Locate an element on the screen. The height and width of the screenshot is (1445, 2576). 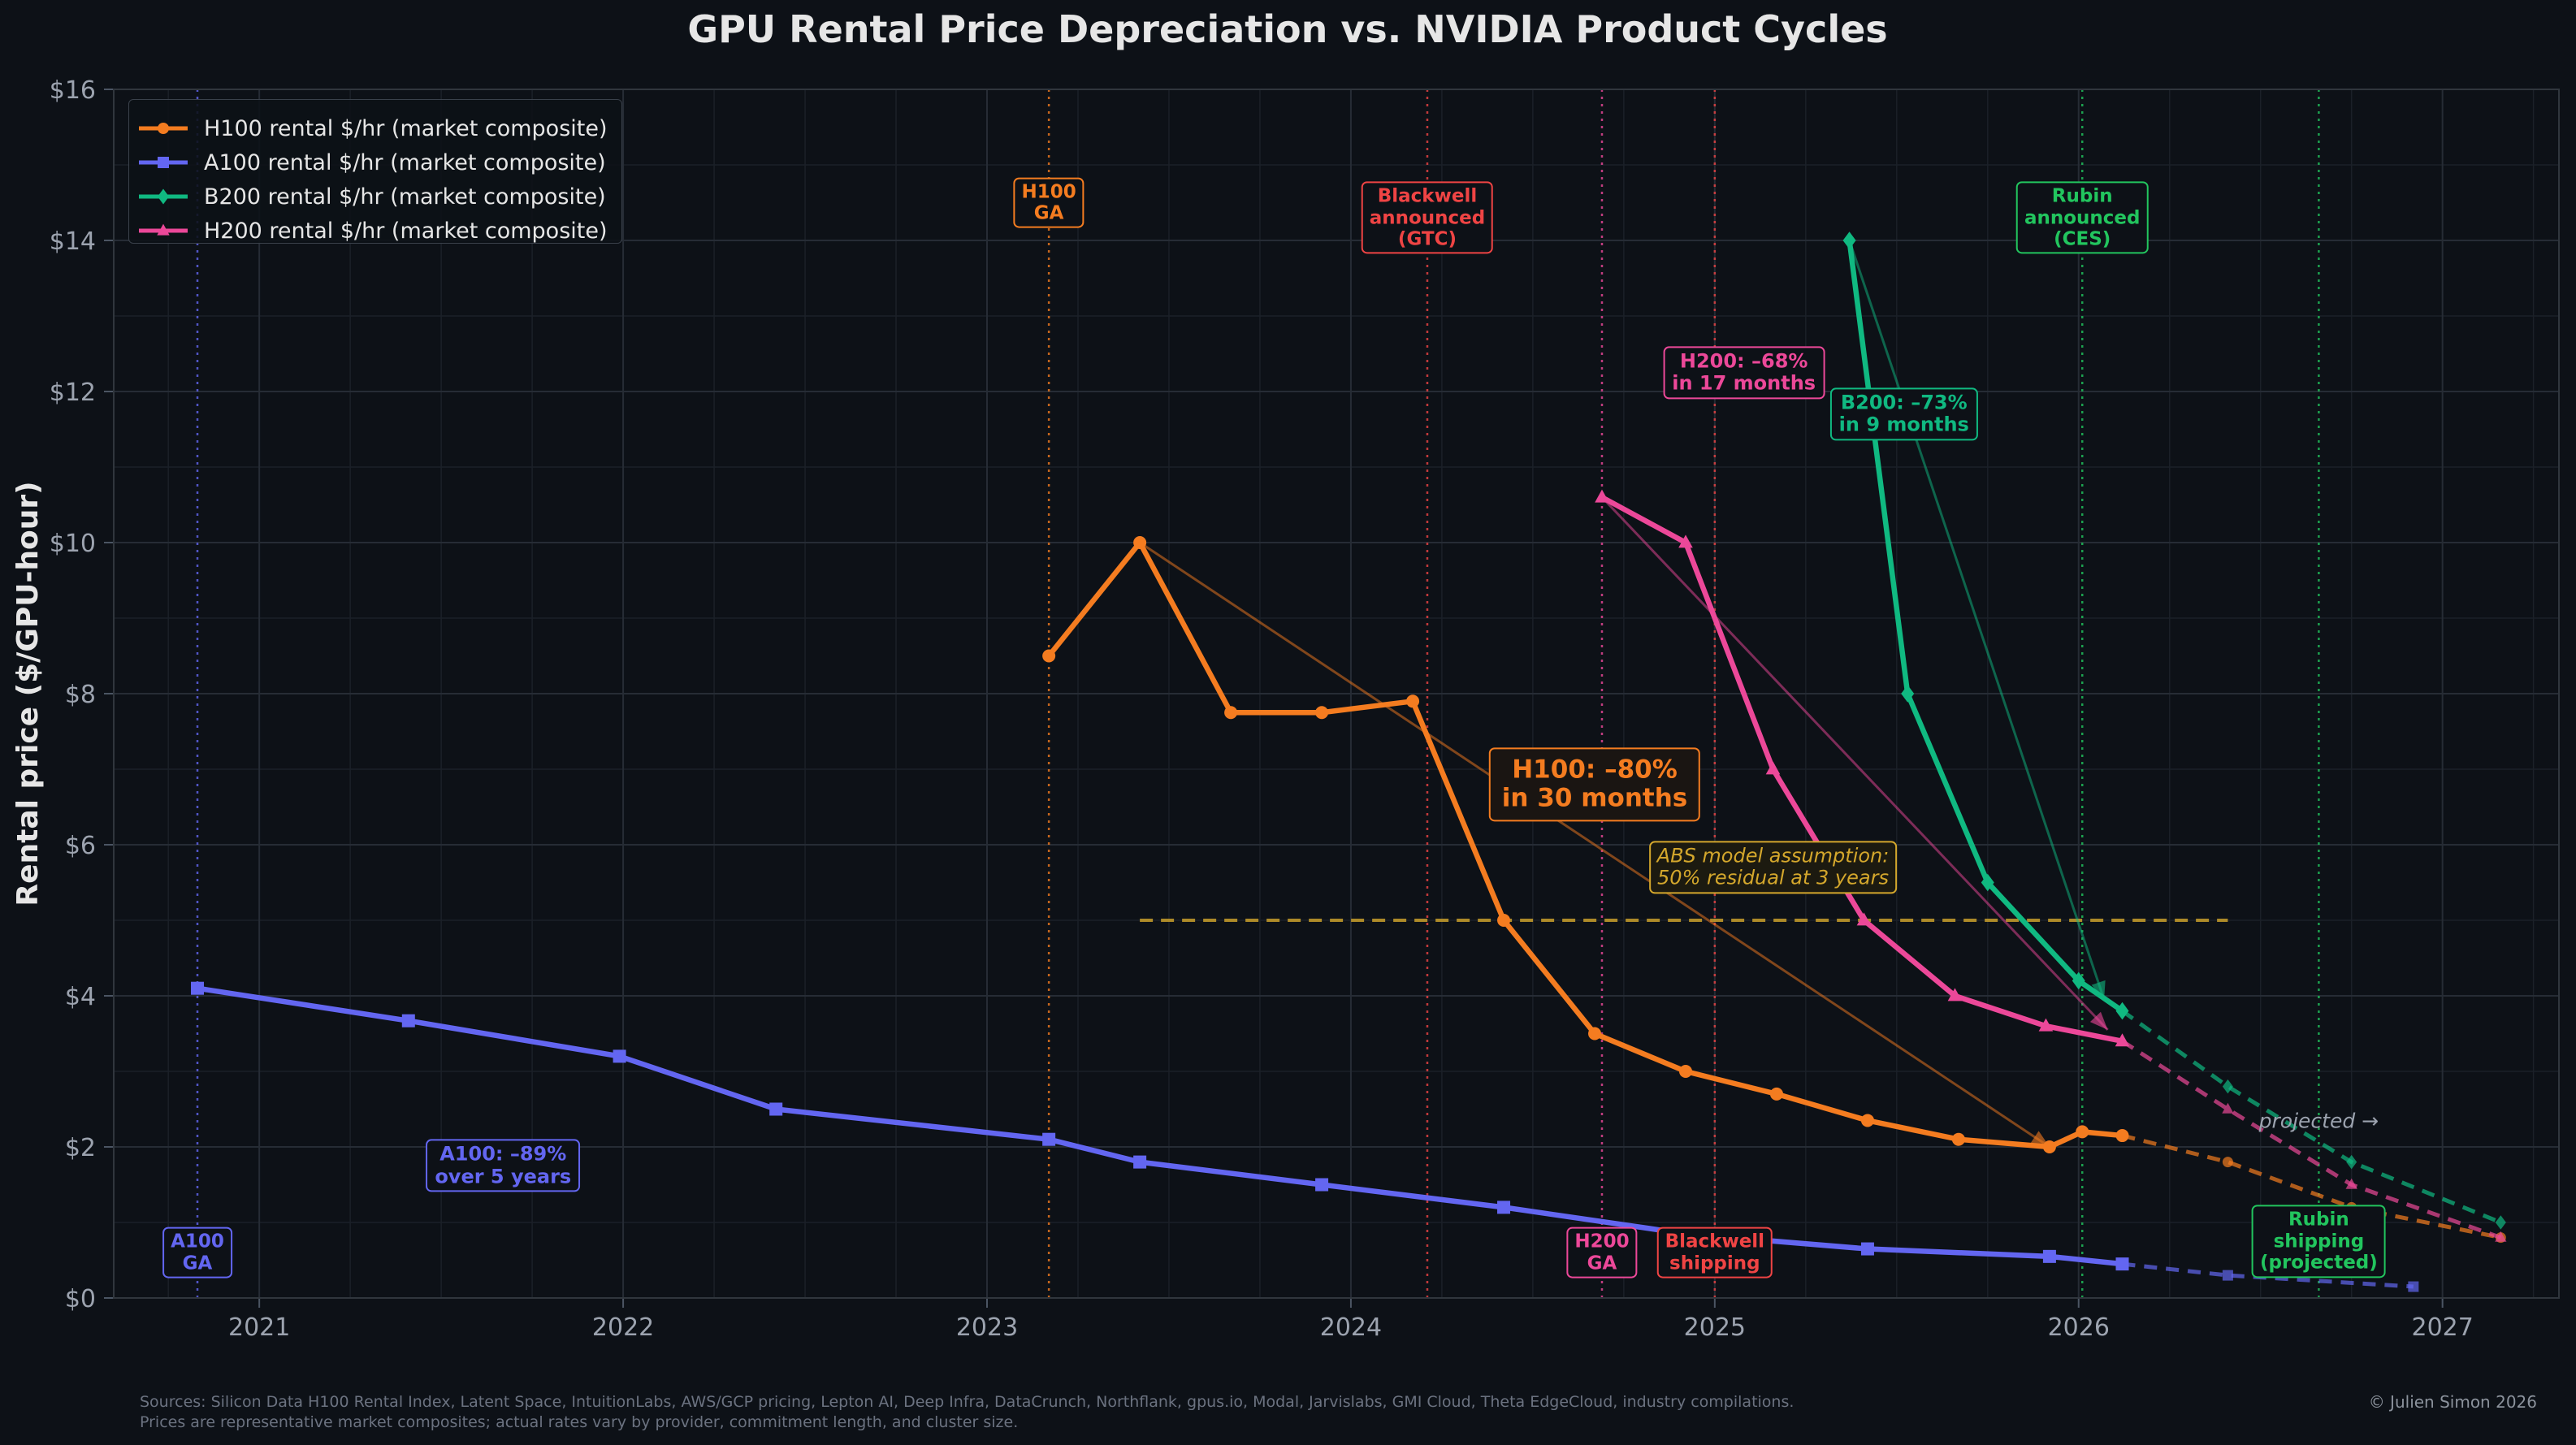
event-label-a100-ga: A100 GA is located at coordinates (197, 1252).